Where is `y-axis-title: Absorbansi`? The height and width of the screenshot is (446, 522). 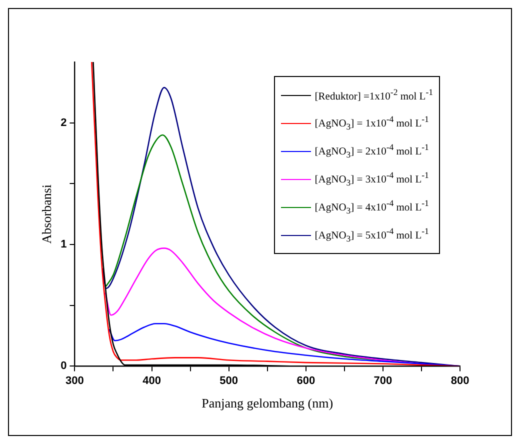
y-axis-title: Absorbansi is located at coordinates (46, 214).